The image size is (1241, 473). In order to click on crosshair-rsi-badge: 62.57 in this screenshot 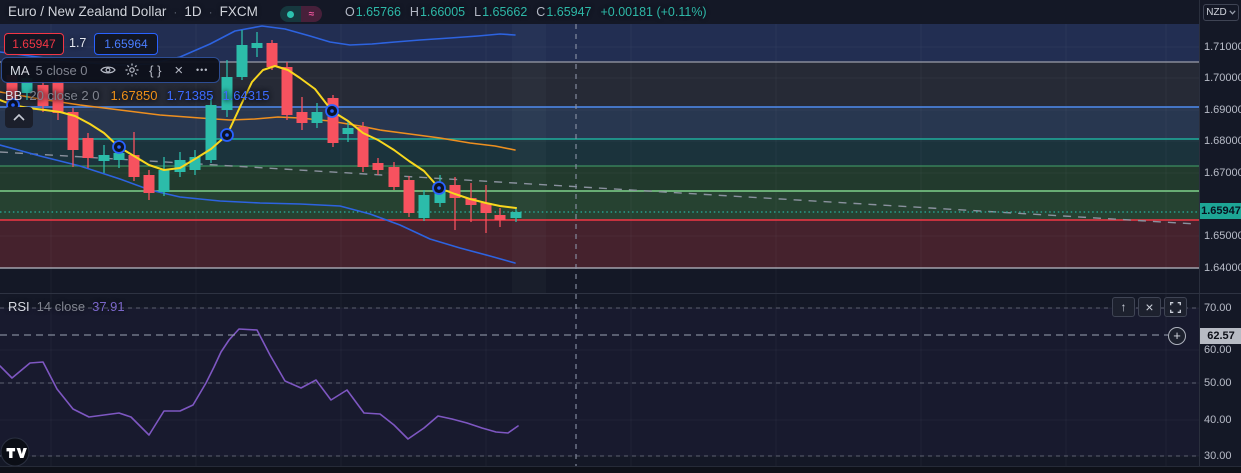, I will do `click(1220, 336)`.